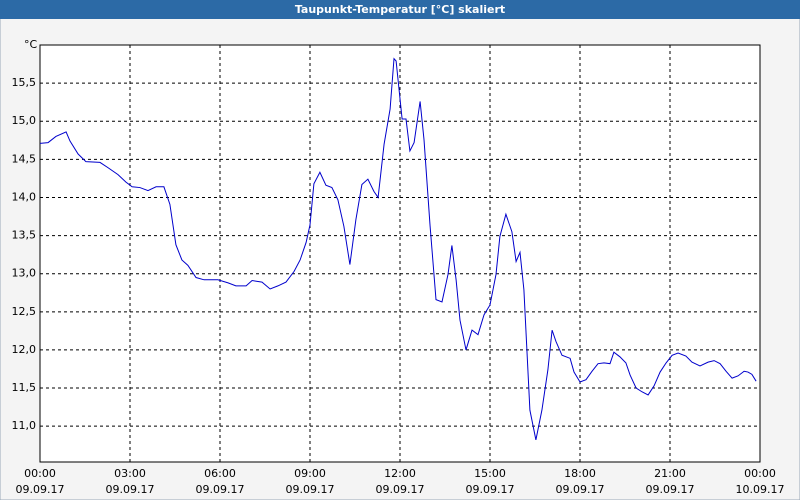 The height and width of the screenshot is (500, 800). What do you see at coordinates (24, 196) in the screenshot?
I see `y-tick-label: 14,0` at bounding box center [24, 196].